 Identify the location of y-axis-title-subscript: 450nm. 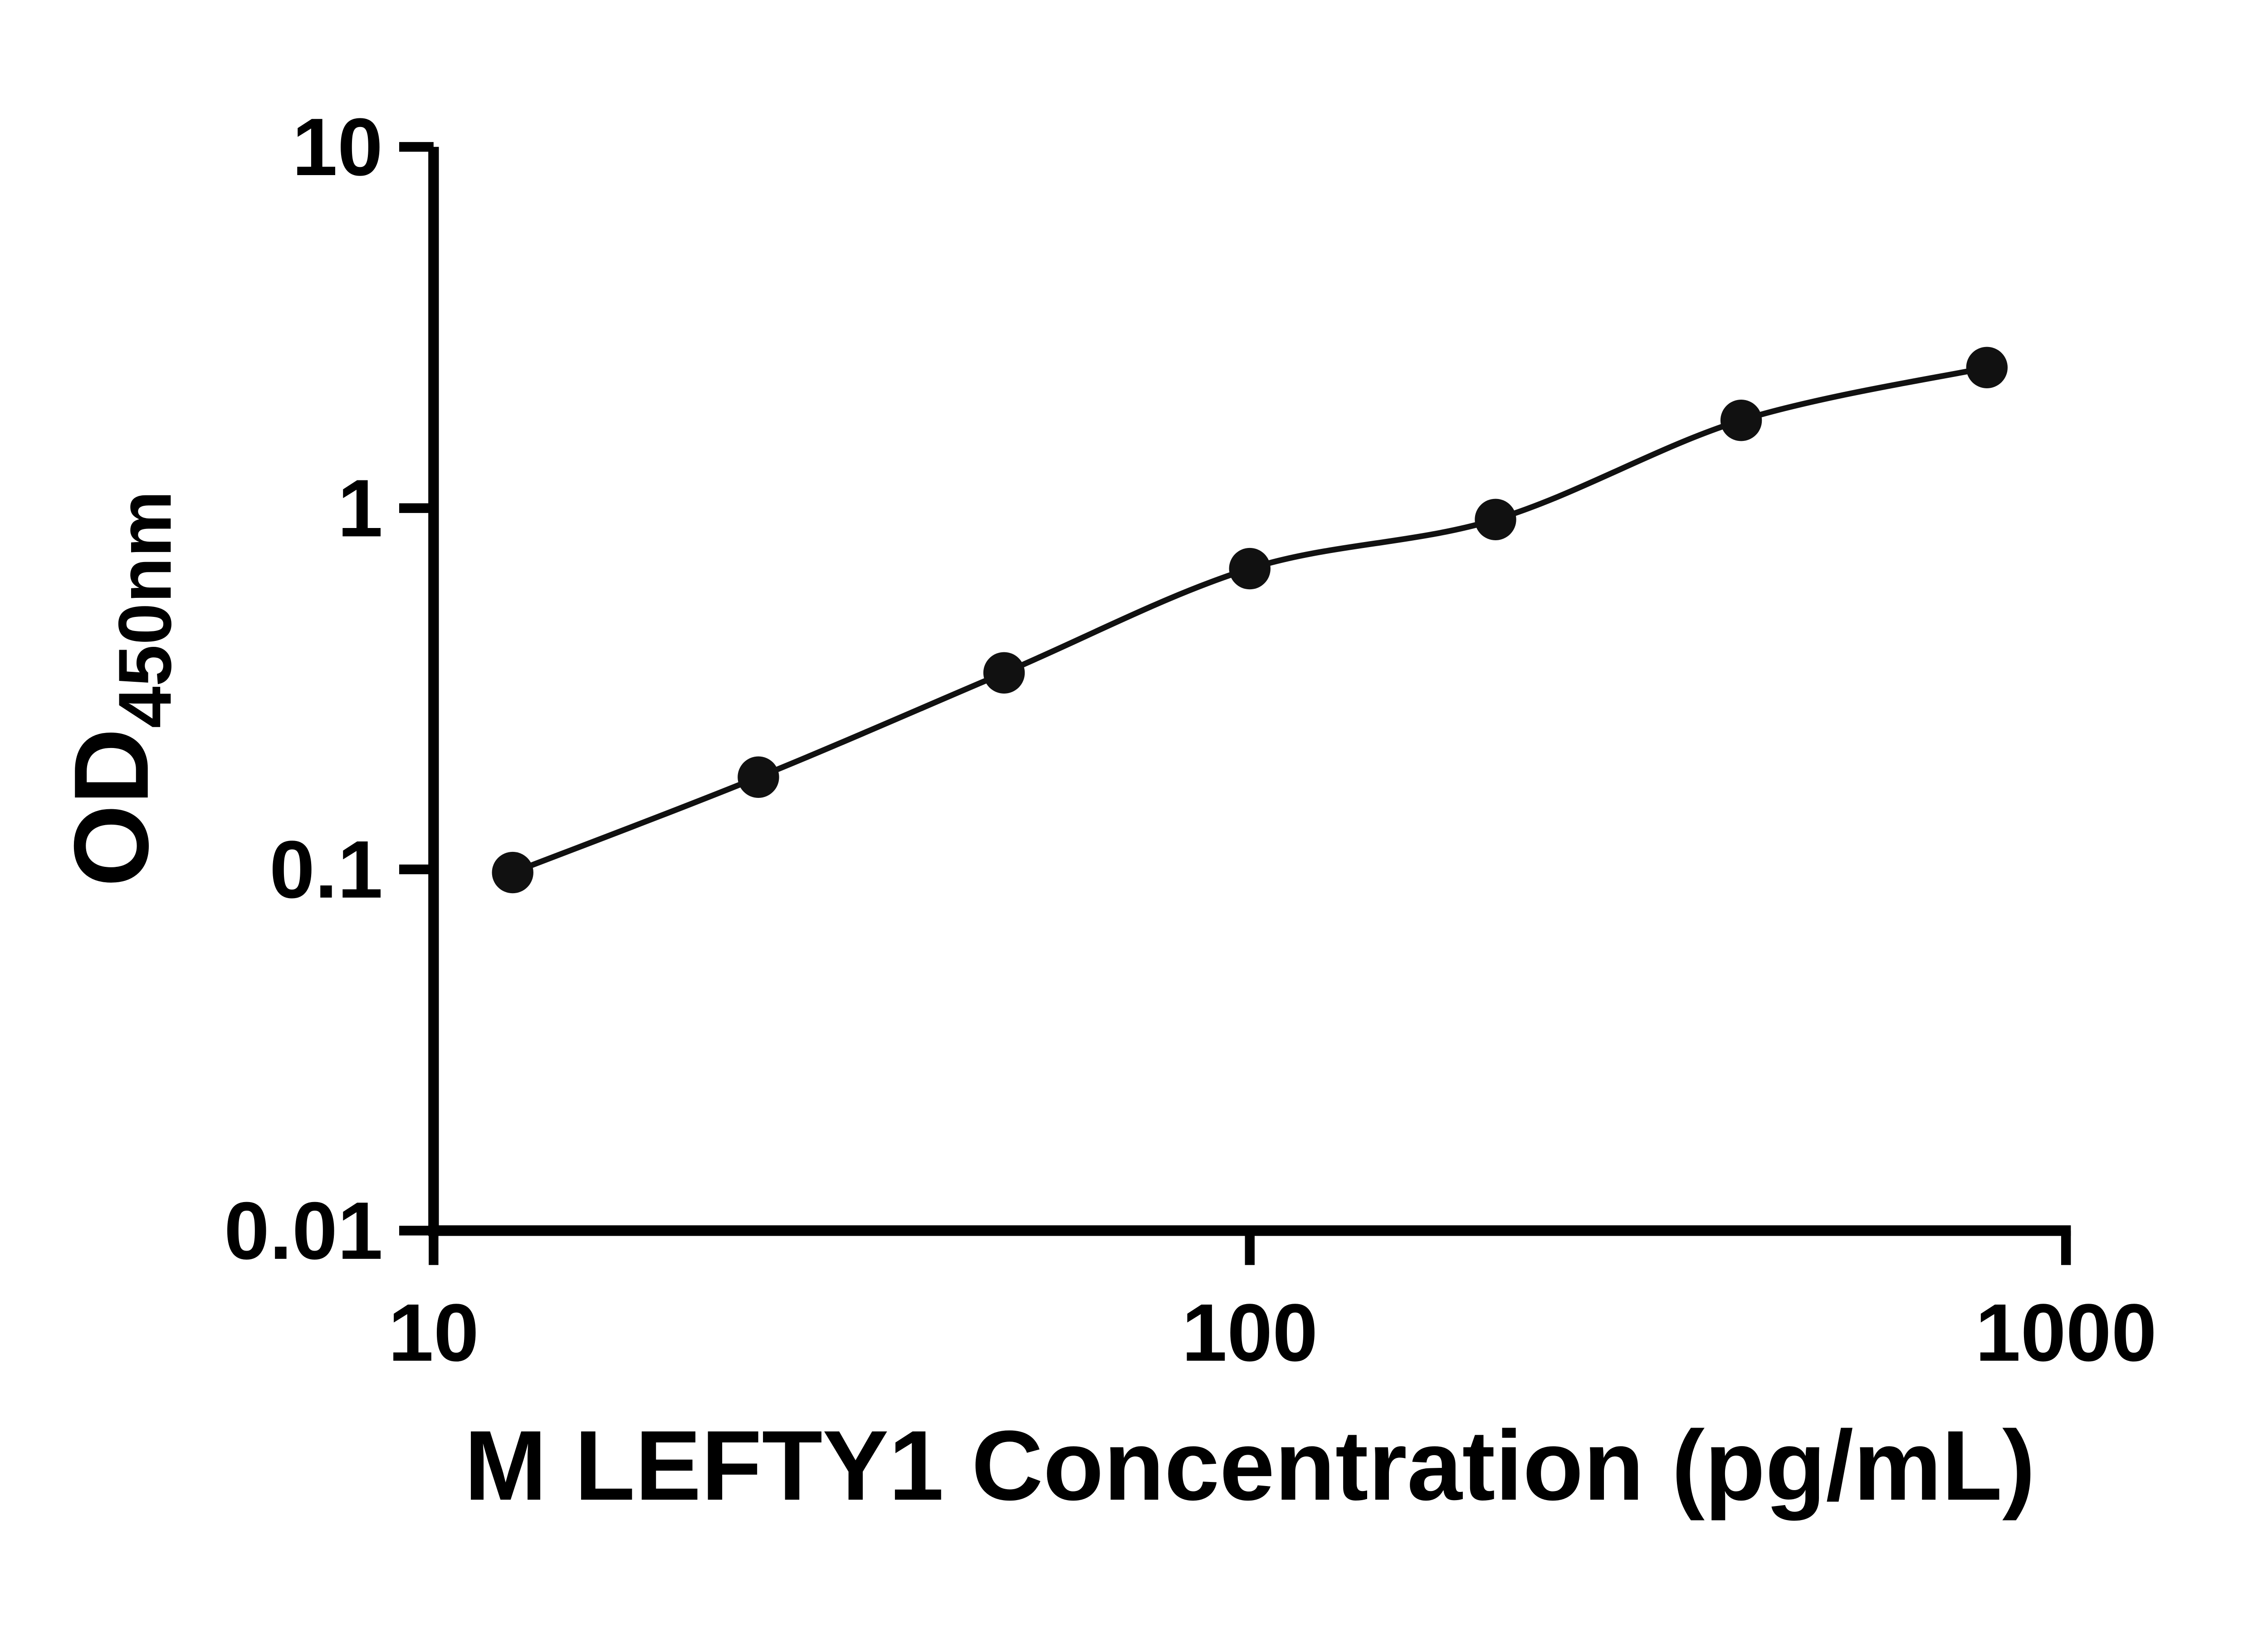
(145, 609).